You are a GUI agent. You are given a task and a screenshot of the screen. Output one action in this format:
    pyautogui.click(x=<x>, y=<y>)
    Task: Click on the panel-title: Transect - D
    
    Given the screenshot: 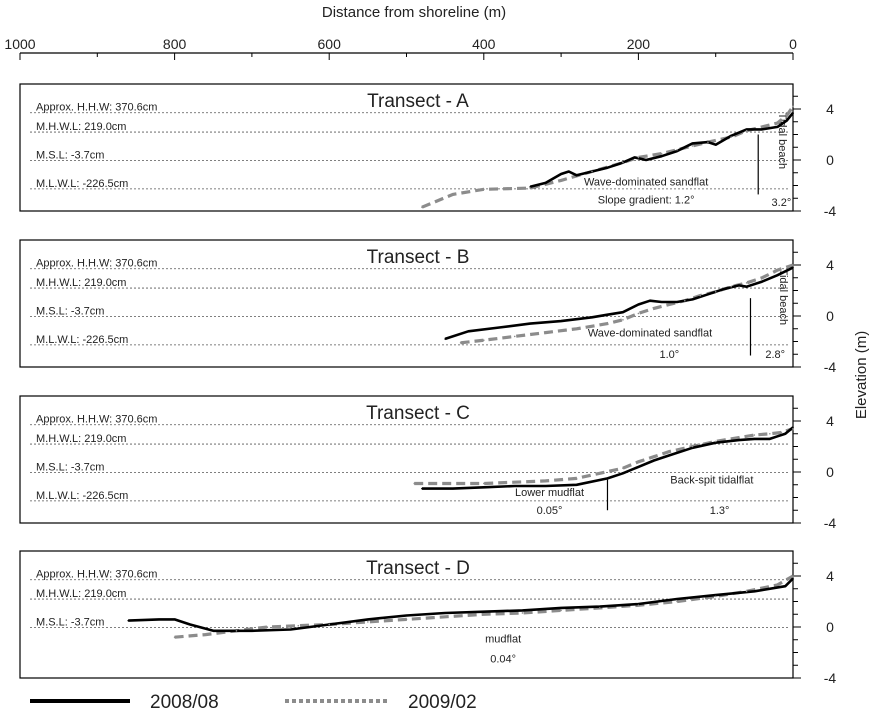 What is the action you would take?
    pyautogui.click(x=418, y=568)
    